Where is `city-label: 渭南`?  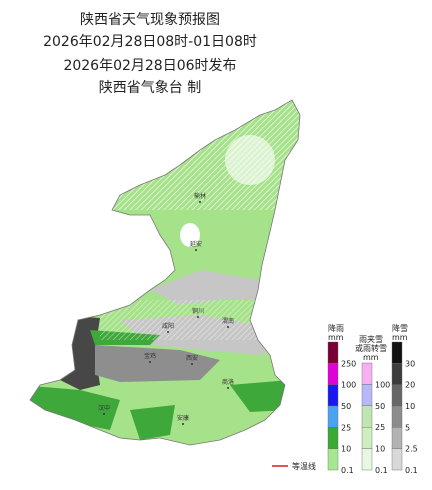
city-label: 渭南 is located at coordinates (228, 321).